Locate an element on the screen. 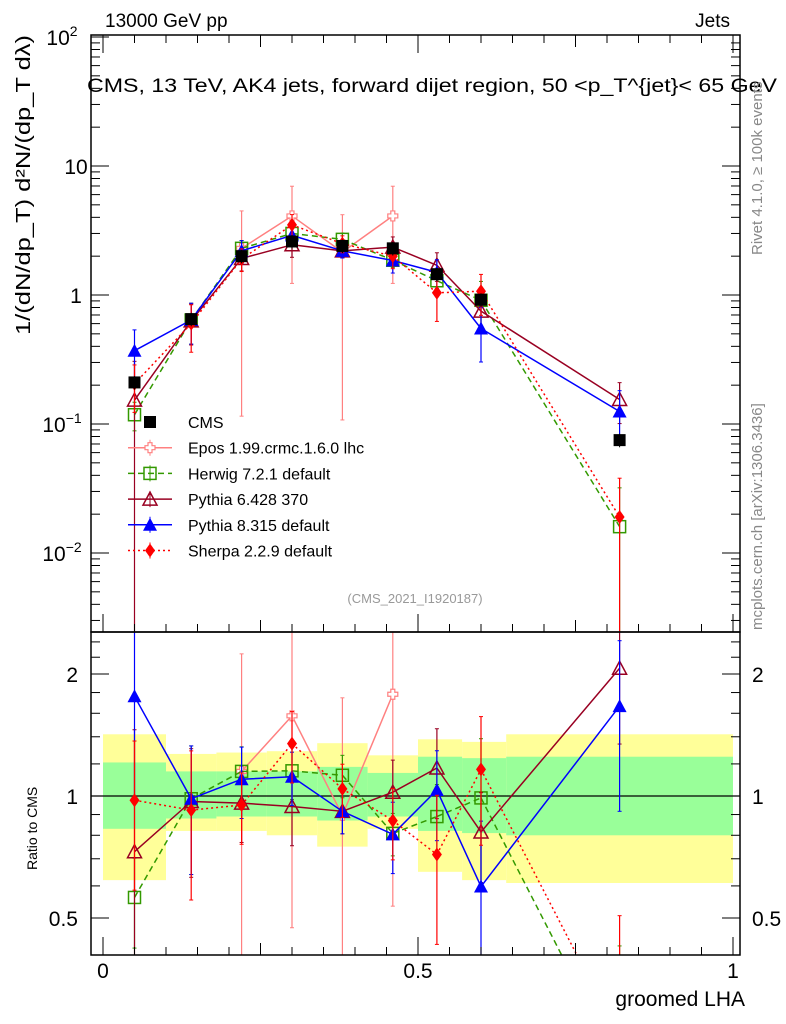 The width and height of the screenshot is (786, 1024). y-tick-label: 10⁻¹ is located at coordinates (62, 423).